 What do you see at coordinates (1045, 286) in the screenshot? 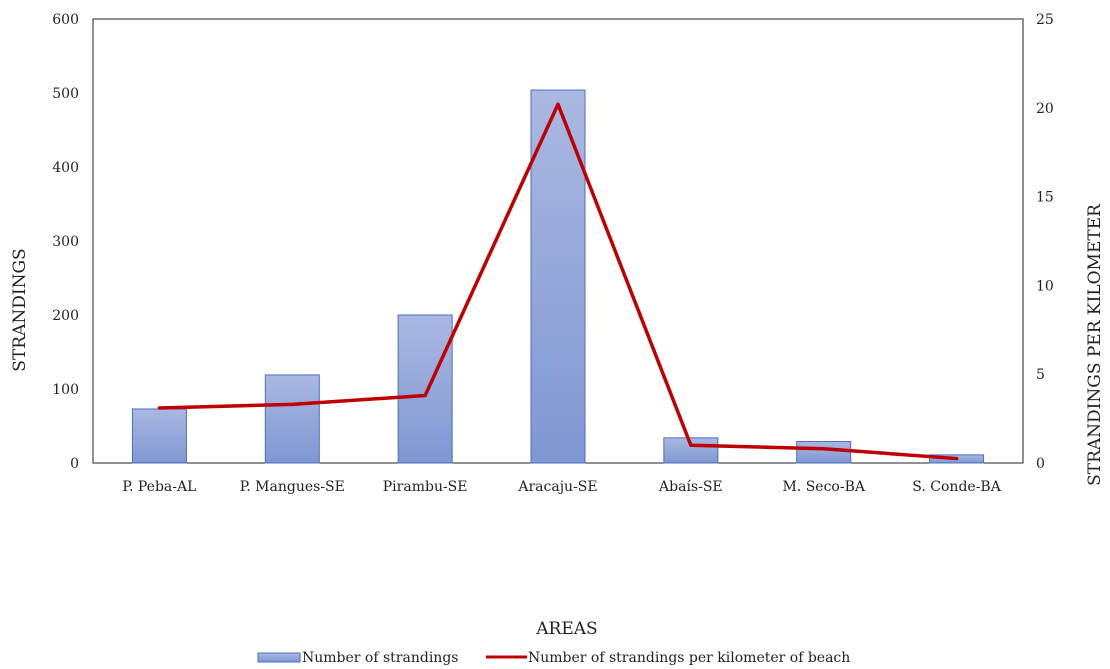
I see `y2-tick-2: 10` at bounding box center [1045, 286].